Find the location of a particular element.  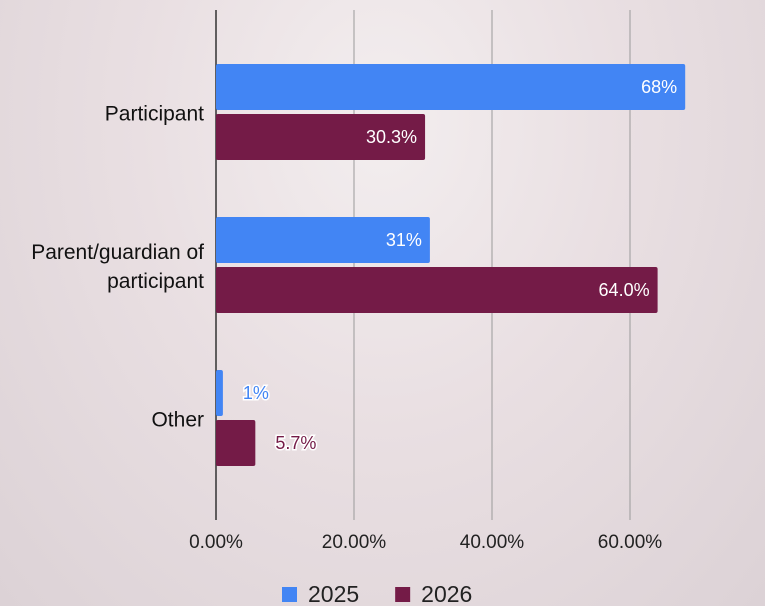

data-label: 5.7% is located at coordinates (295, 443).